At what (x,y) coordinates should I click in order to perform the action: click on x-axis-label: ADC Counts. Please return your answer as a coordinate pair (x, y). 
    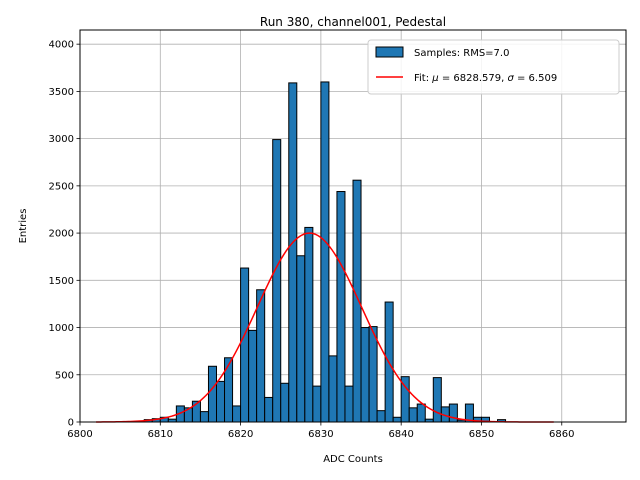
    Looking at the image, I should click on (353, 459).